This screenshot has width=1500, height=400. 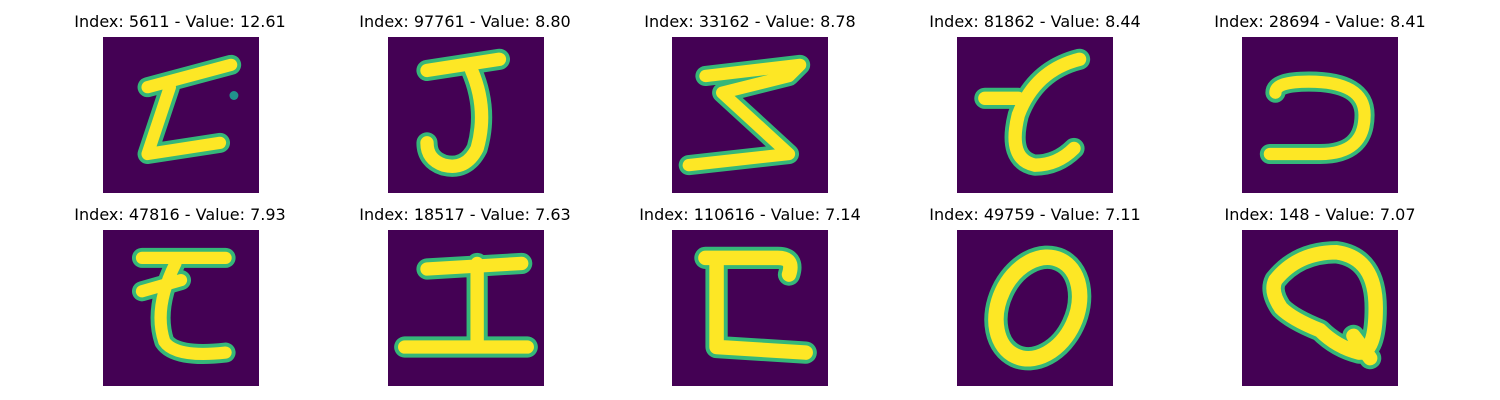 I want to click on glyph-j-image, so click(x=466, y=115).